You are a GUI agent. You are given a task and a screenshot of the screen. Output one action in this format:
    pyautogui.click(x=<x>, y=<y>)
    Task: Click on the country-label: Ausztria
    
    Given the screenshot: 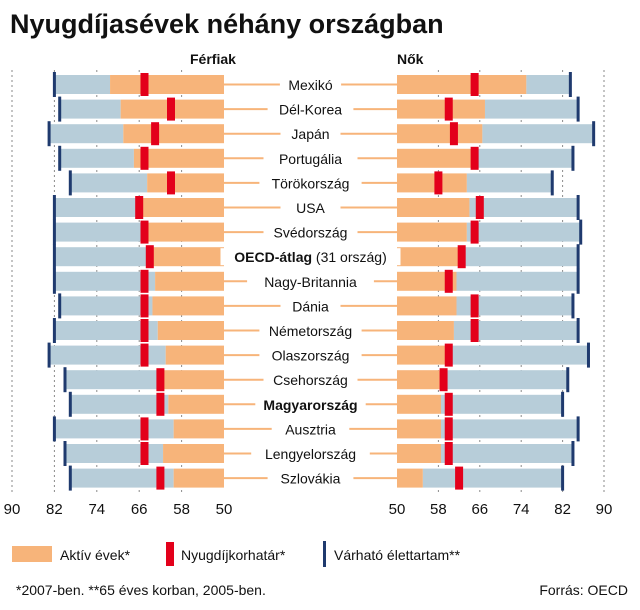 What is the action you would take?
    pyautogui.click(x=310, y=429)
    